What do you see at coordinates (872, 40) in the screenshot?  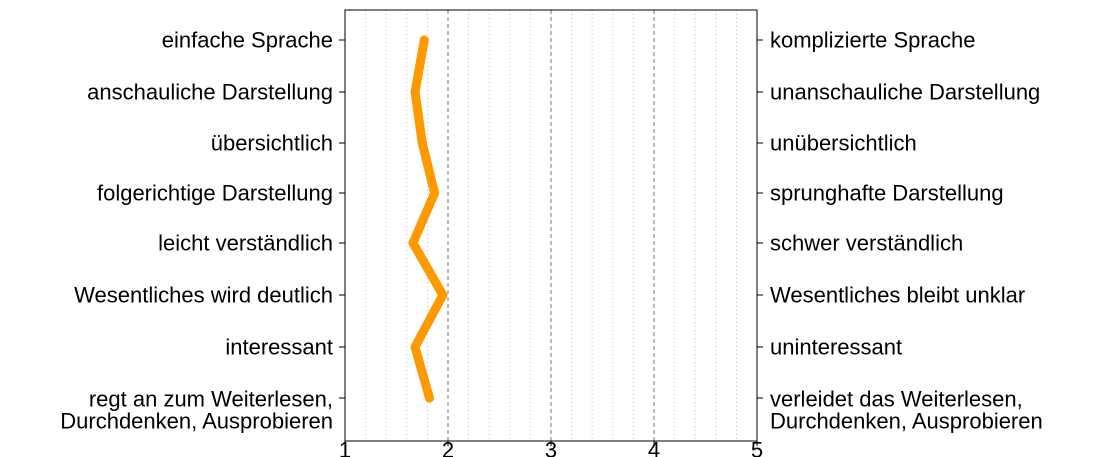 I see `right-pole-label: komplizierte Sprache` at bounding box center [872, 40].